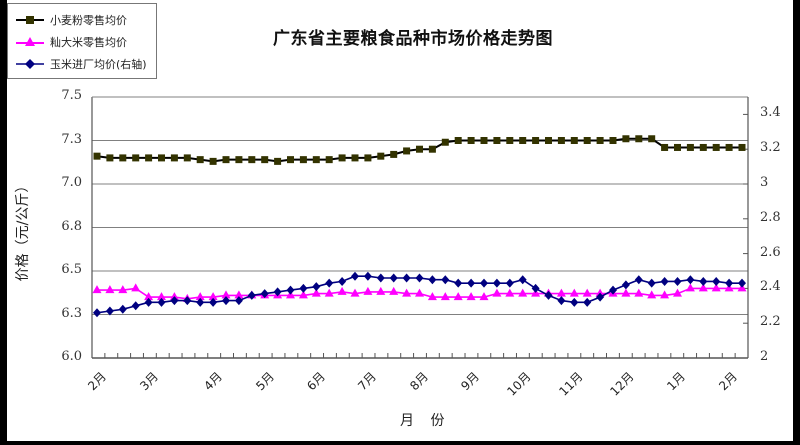 The height and width of the screenshot is (445, 800). What do you see at coordinates (770, 148) in the screenshot?
I see `right-tick-label: 3.2` at bounding box center [770, 148].